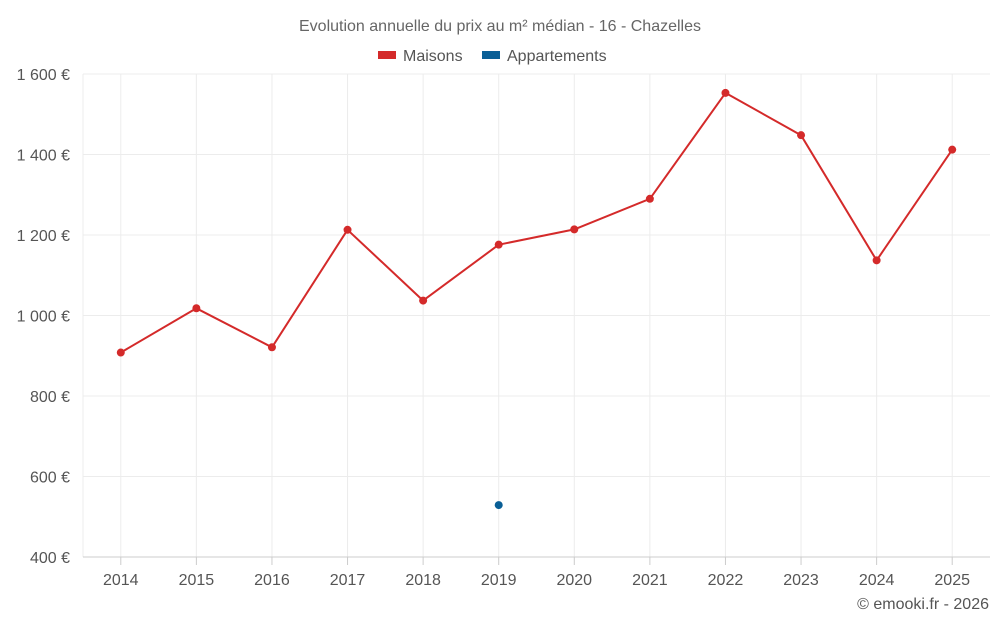  I want to click on series-appartements, so click(498, 505).